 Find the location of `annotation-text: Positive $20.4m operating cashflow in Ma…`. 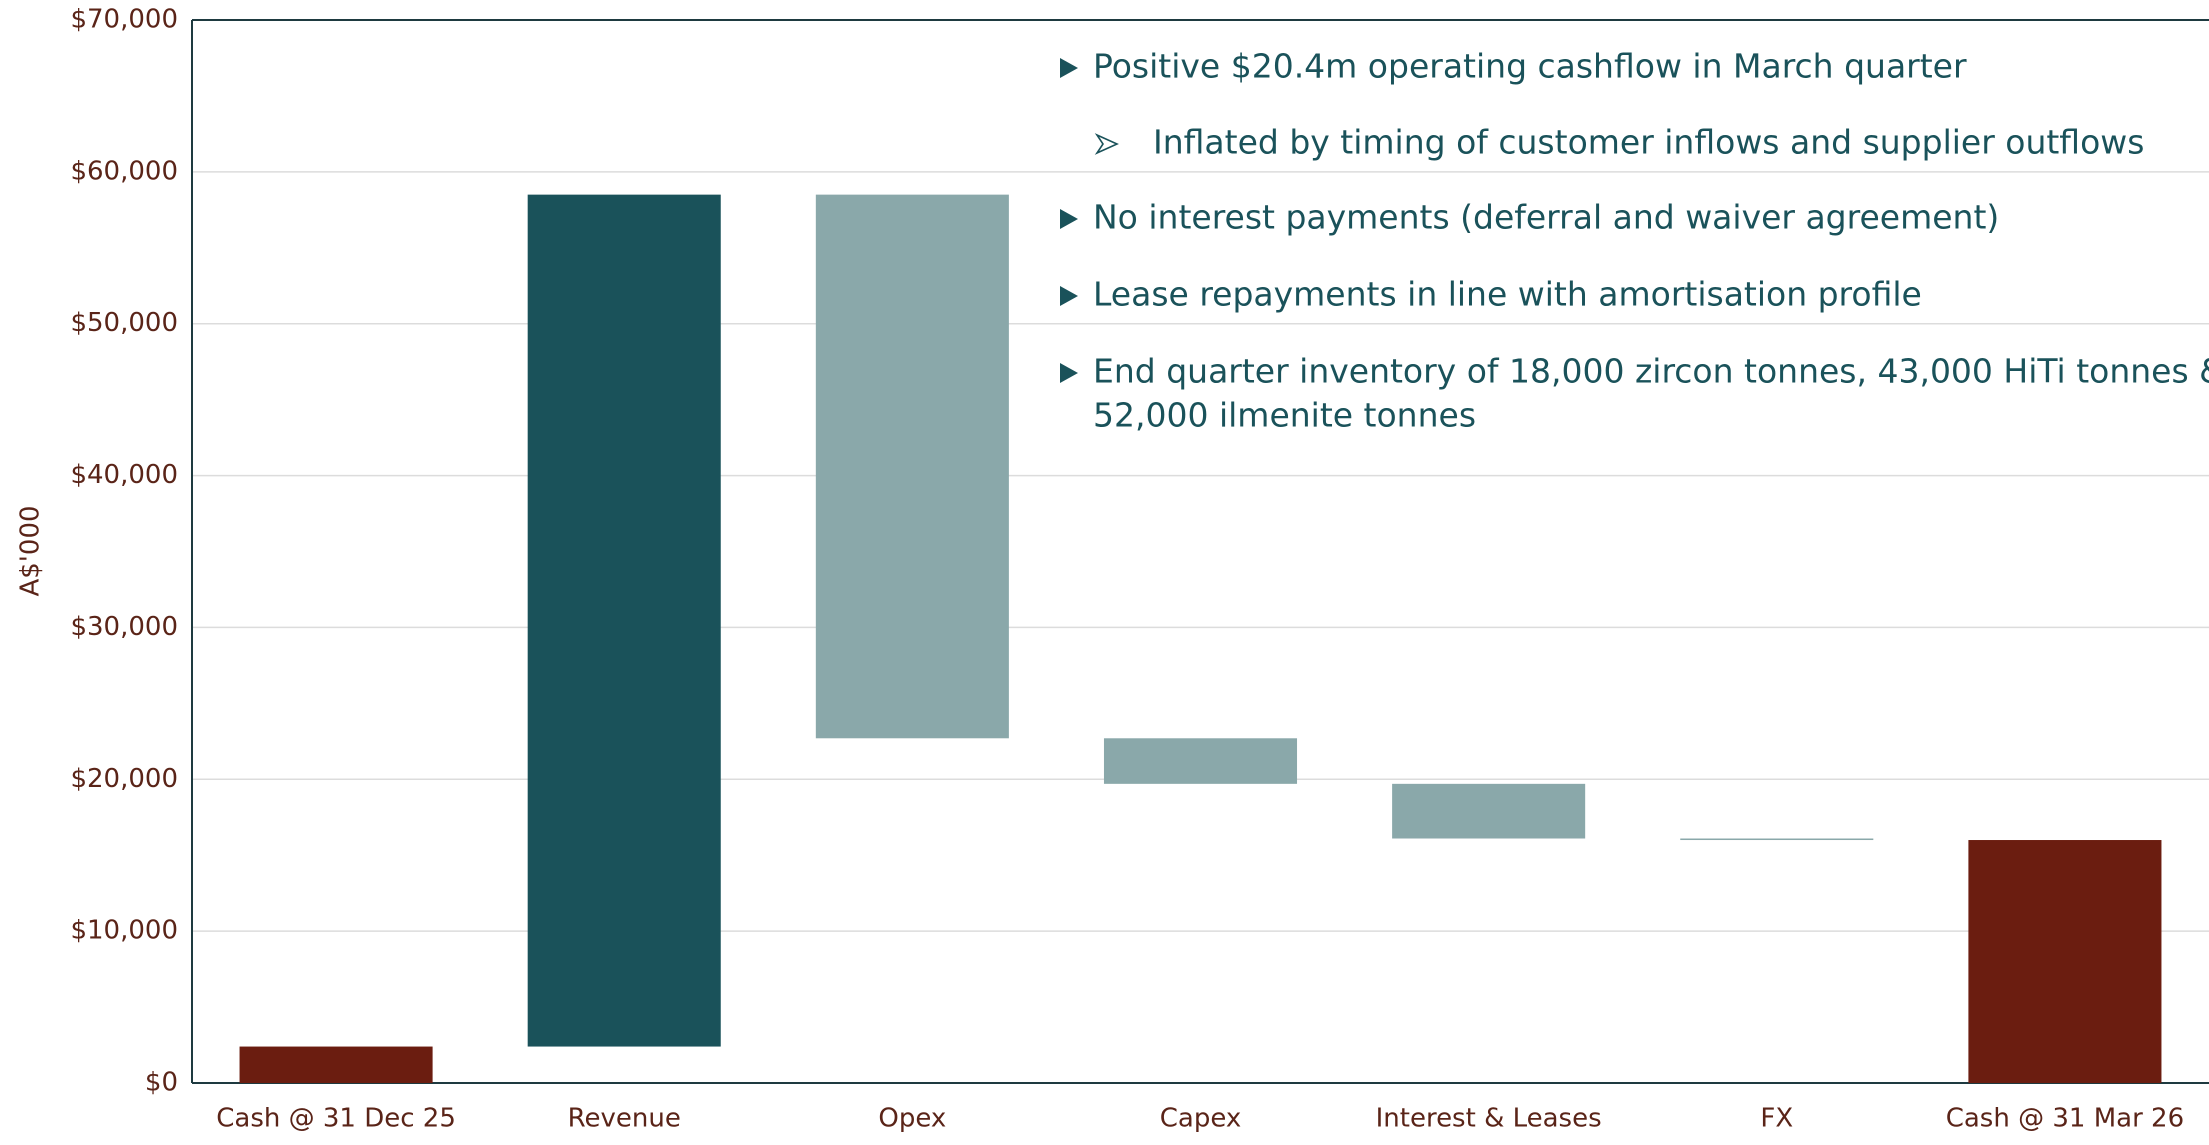

annotation-text: Positive $20.4m operating cashflow in Ma… is located at coordinates (1530, 66).